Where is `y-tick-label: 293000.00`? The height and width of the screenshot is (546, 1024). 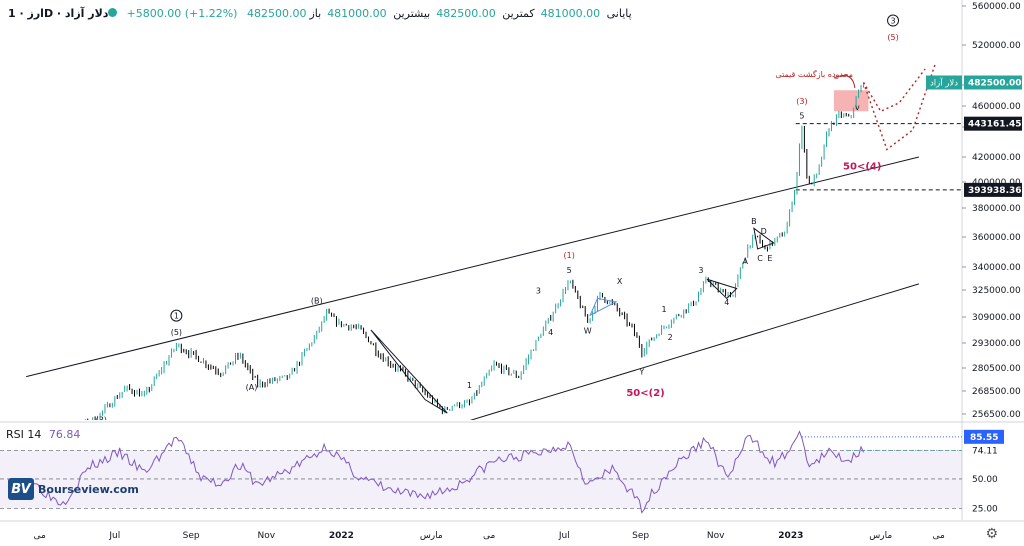 y-tick-label: 293000.00 is located at coordinates (996, 344).